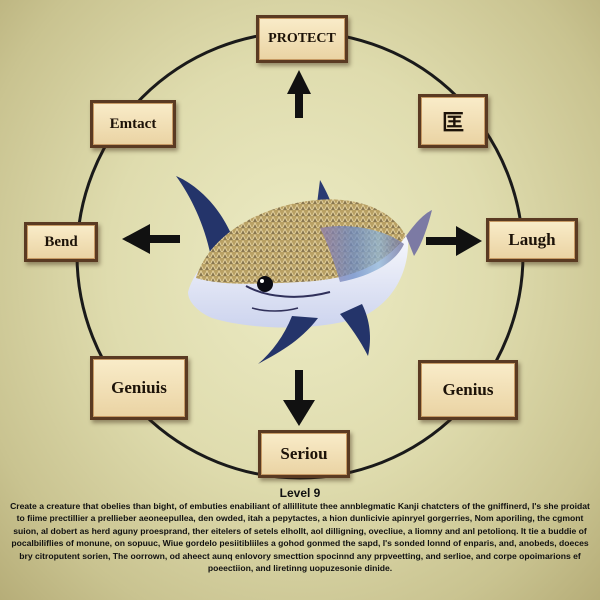 The image size is (600, 600). What do you see at coordinates (61, 242) in the screenshot?
I see `skill-node-bend: Bend` at bounding box center [61, 242].